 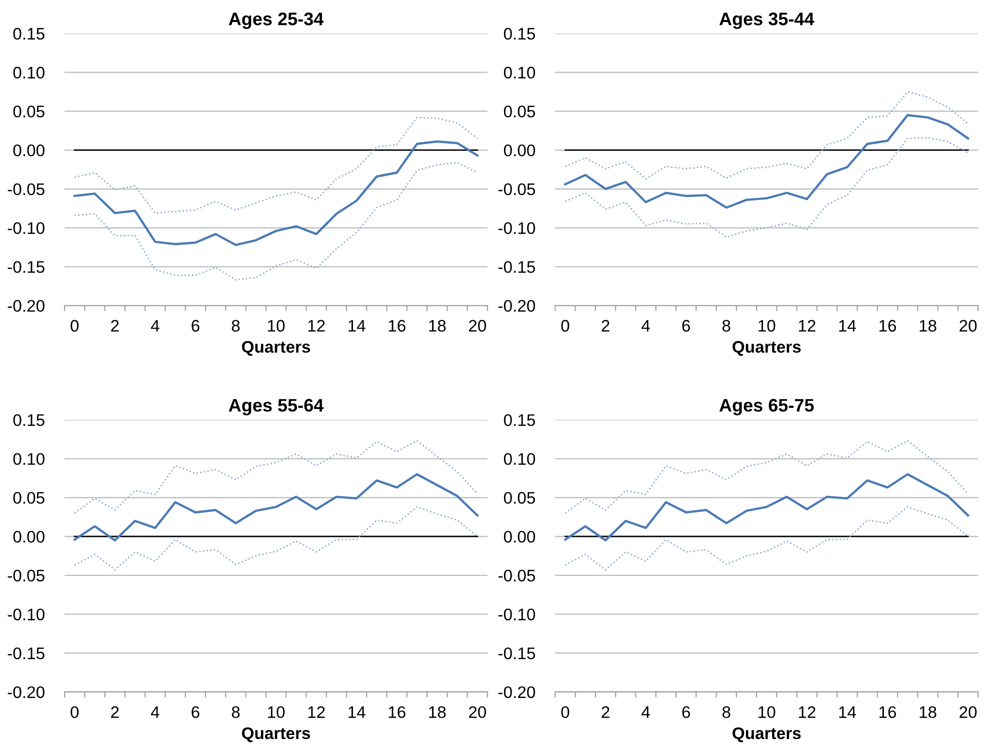 I want to click on chart-title: Ages 25-34, so click(x=276, y=20).